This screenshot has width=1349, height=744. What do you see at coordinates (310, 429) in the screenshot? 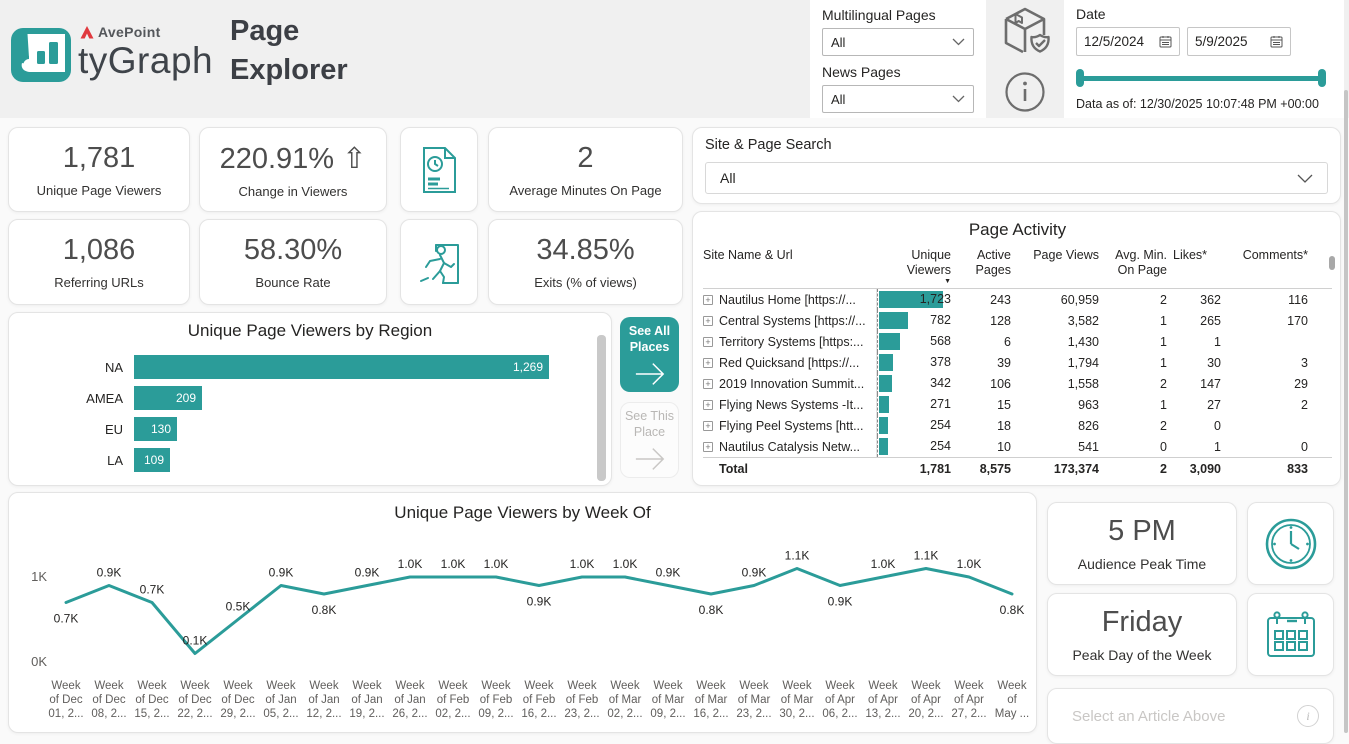
I see `region-bar-row: EU 130` at bounding box center [310, 429].